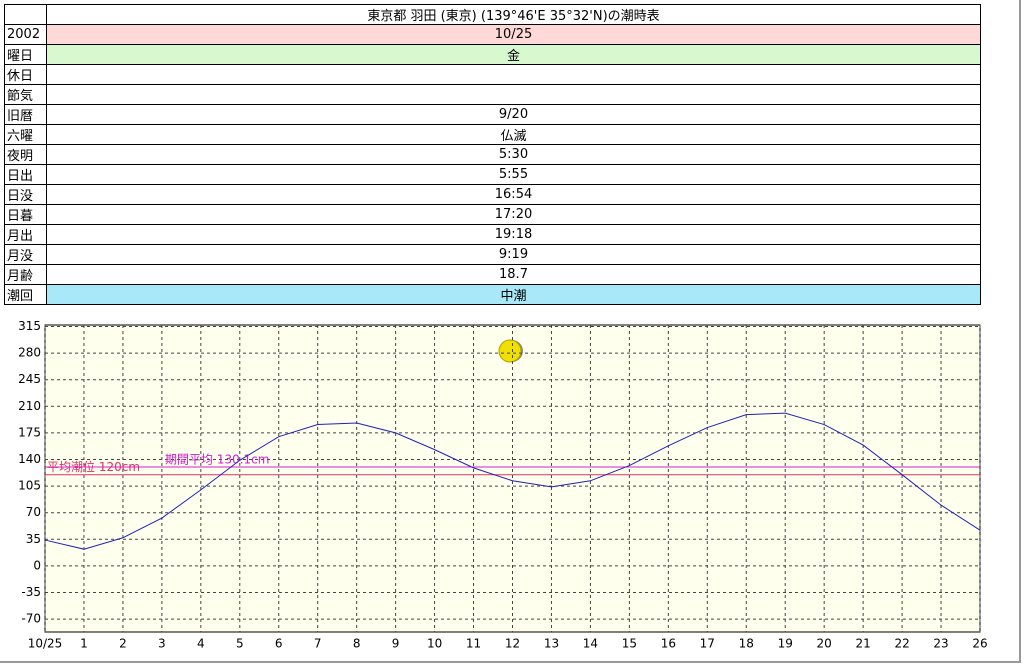 The width and height of the screenshot is (1024, 664). I want to click on table-row: 月齢 18.7, so click(492, 274).